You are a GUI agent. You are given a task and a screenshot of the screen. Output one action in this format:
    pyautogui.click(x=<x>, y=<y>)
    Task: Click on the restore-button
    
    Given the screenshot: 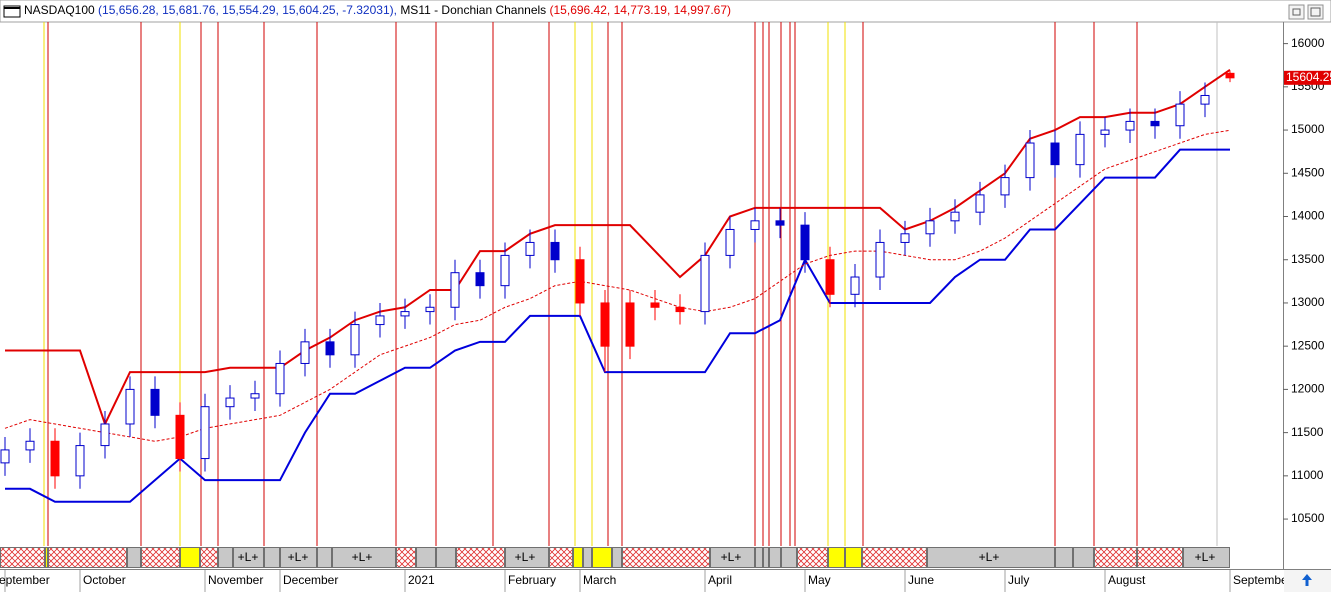 What is the action you would take?
    pyautogui.click(x=1296, y=12)
    